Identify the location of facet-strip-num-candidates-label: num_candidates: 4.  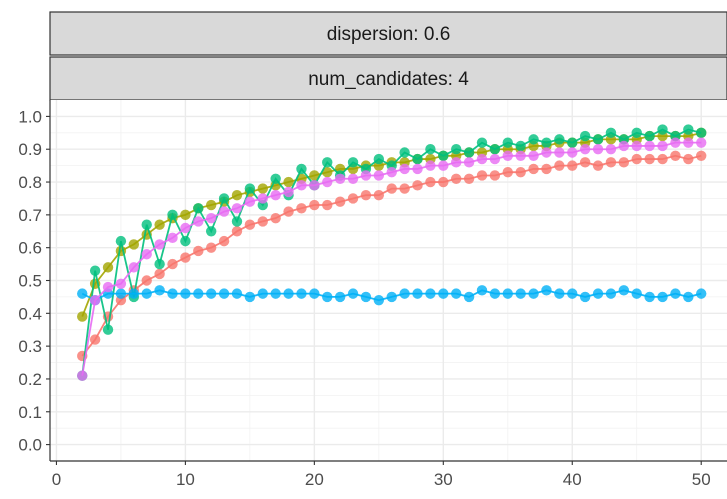
(388, 79).